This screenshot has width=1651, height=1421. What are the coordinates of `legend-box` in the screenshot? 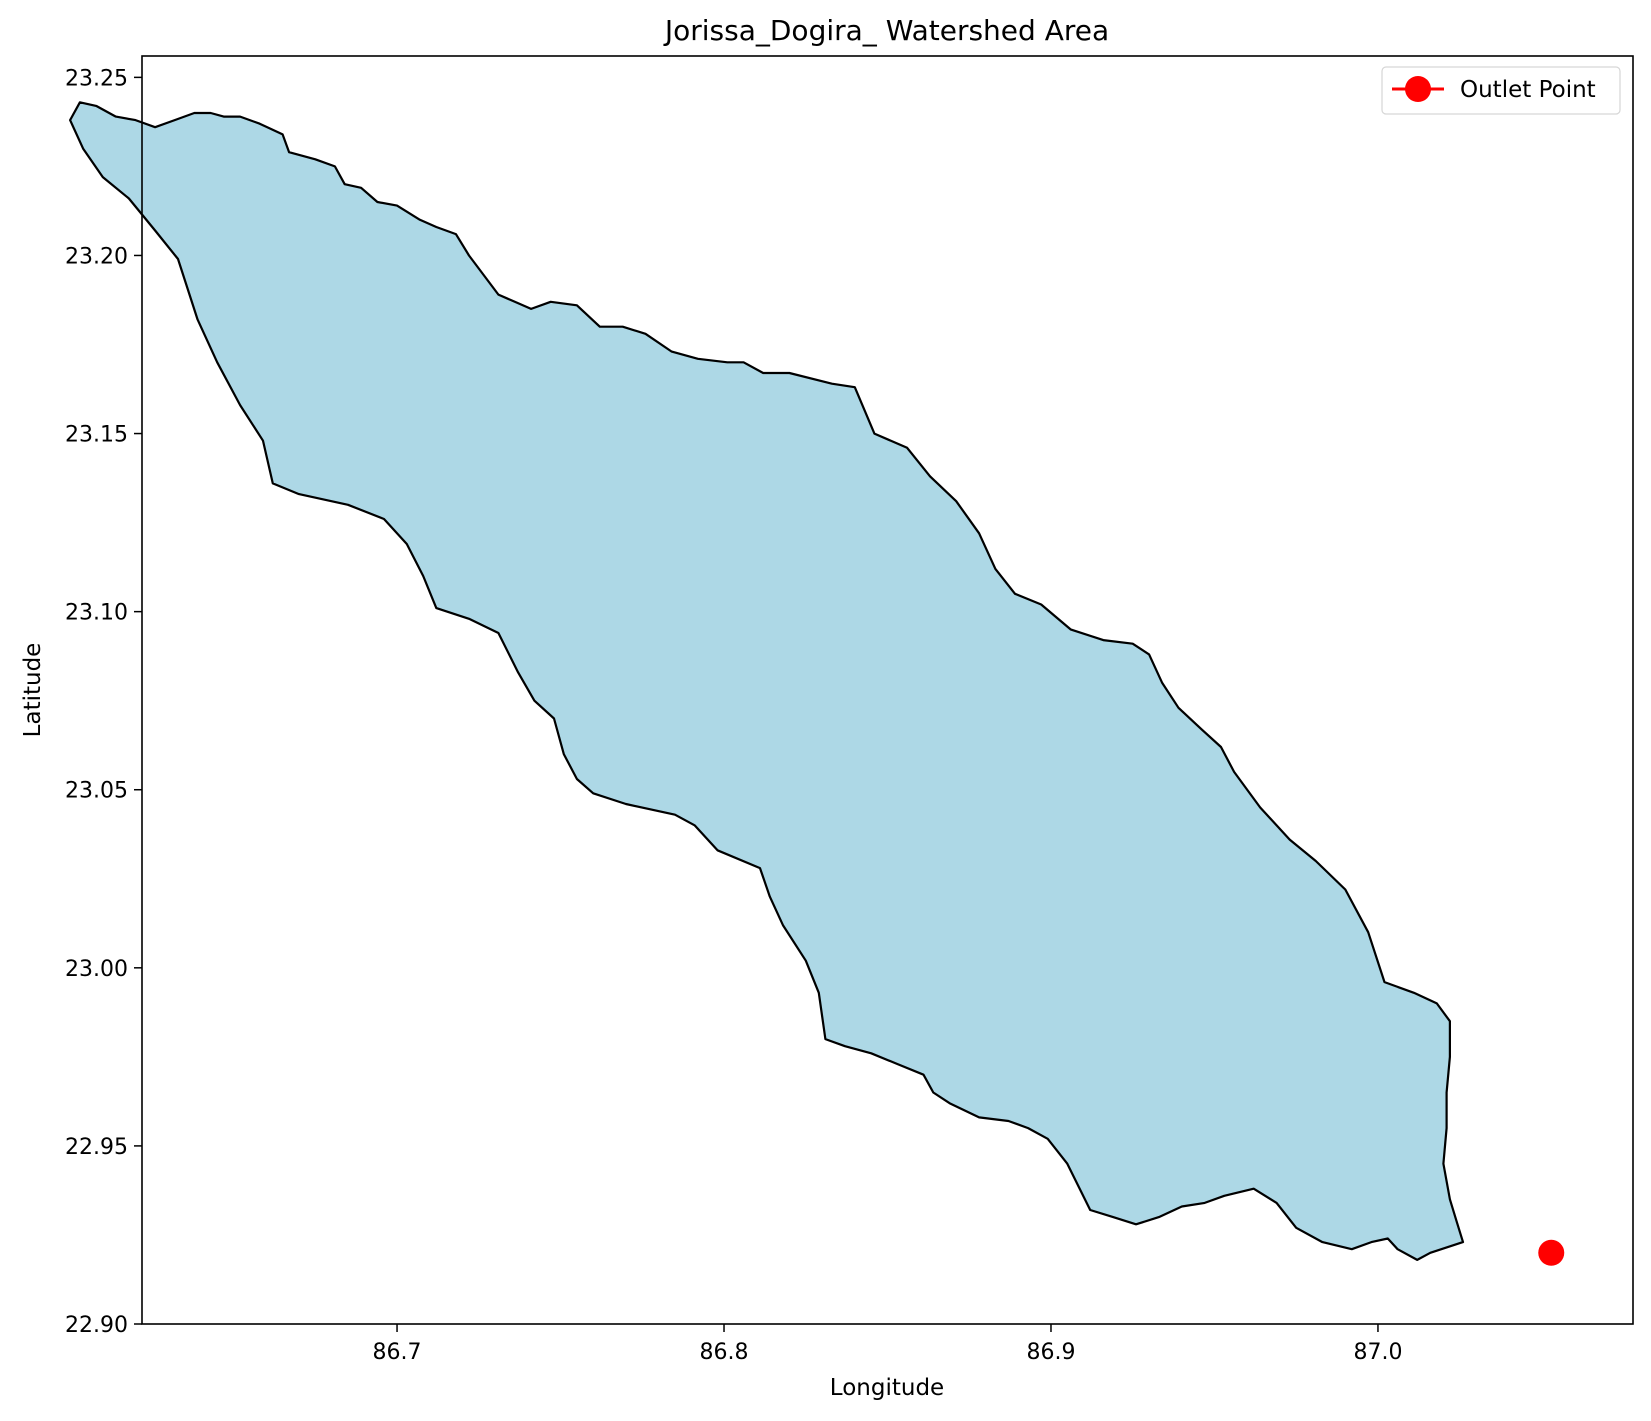 It's located at (1501, 90).